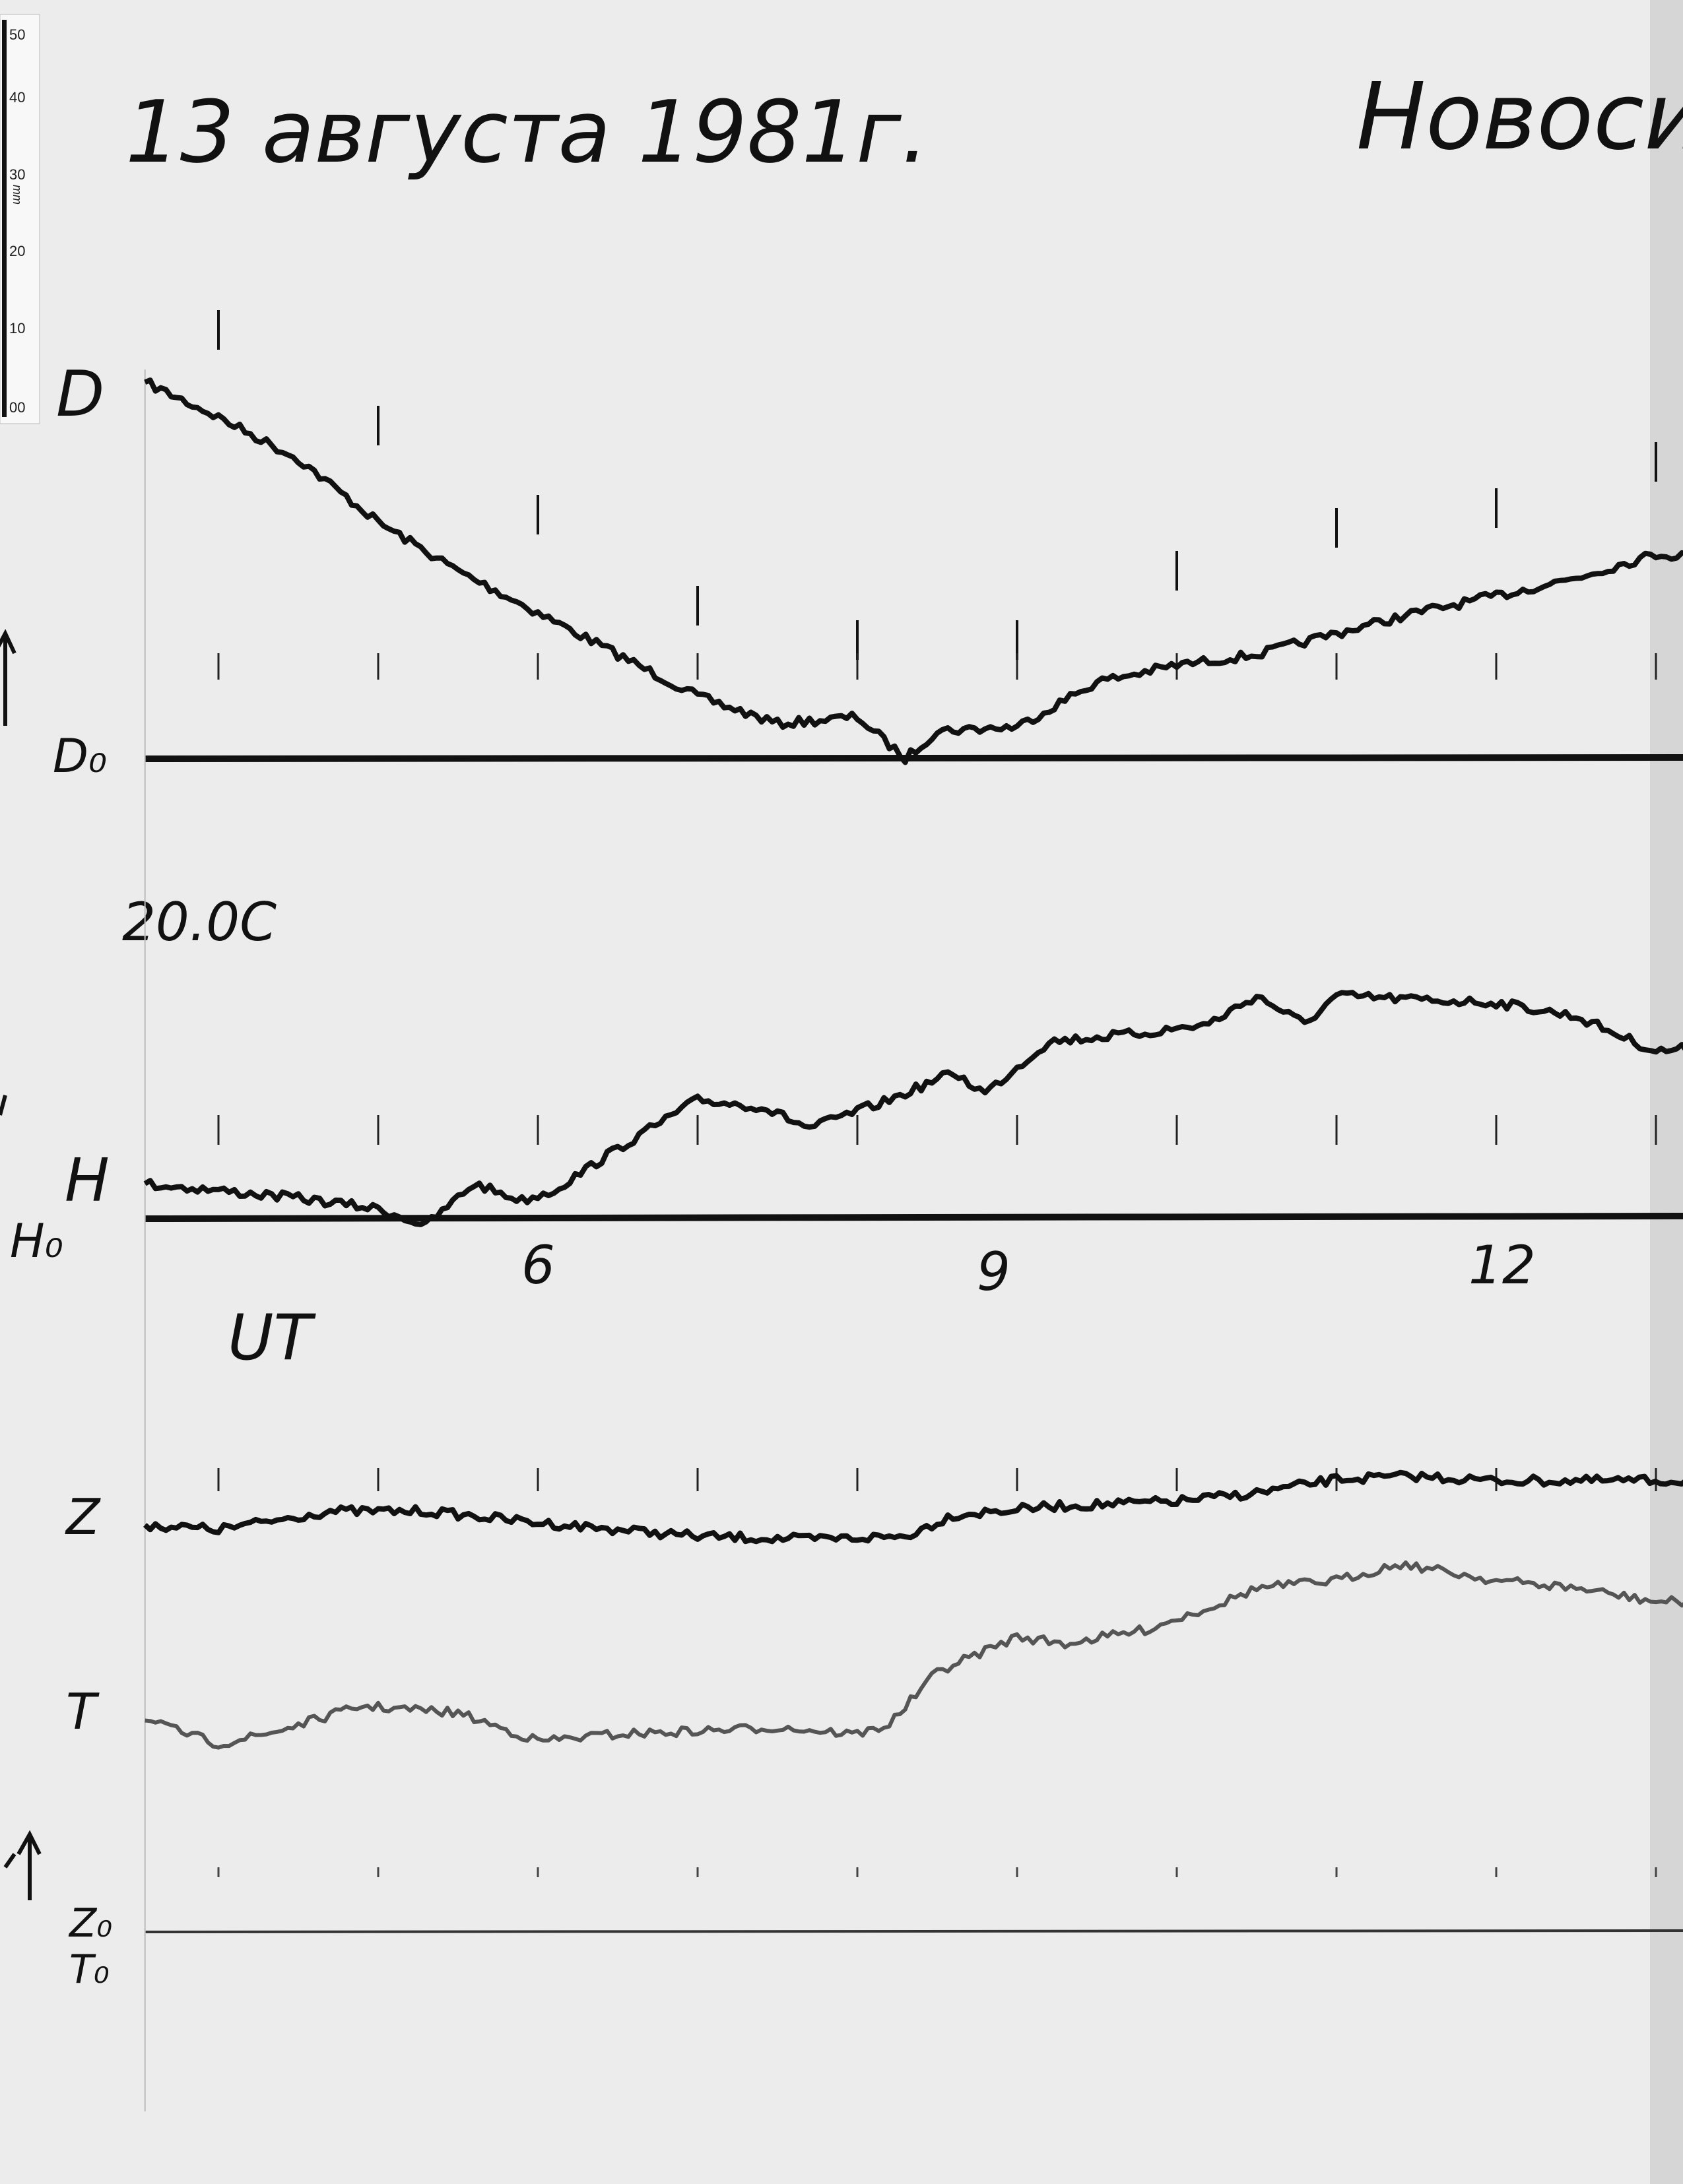  What do you see at coordinates (80, 756) in the screenshot?
I see `label-D0: D₀` at bounding box center [80, 756].